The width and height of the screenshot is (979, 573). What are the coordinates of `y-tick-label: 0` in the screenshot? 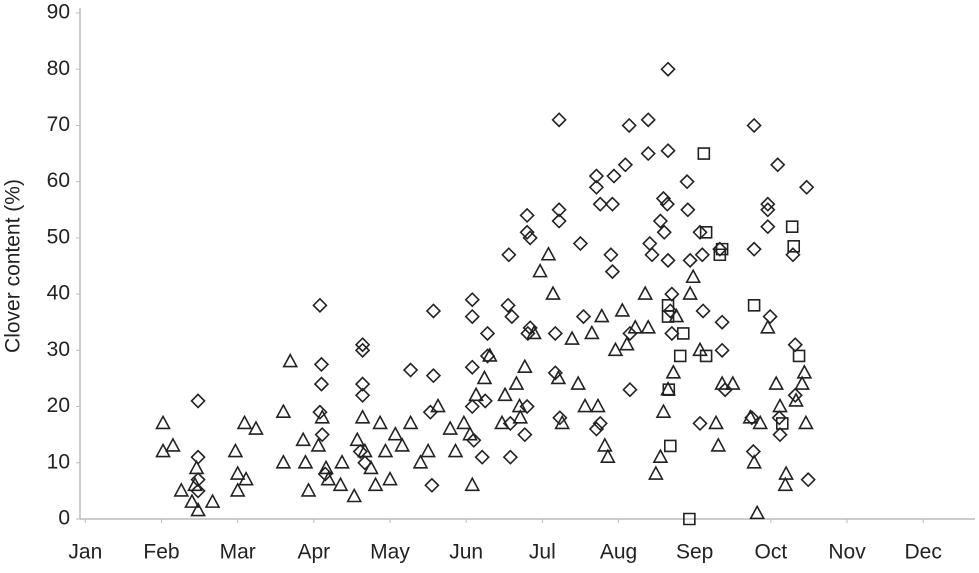 It's located at (64, 518).